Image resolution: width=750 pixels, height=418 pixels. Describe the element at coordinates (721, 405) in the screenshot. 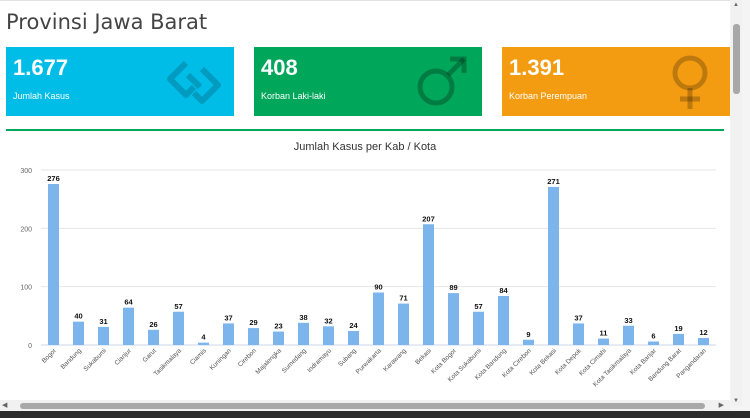

I see `scroll-right-icon: ▶` at that location.